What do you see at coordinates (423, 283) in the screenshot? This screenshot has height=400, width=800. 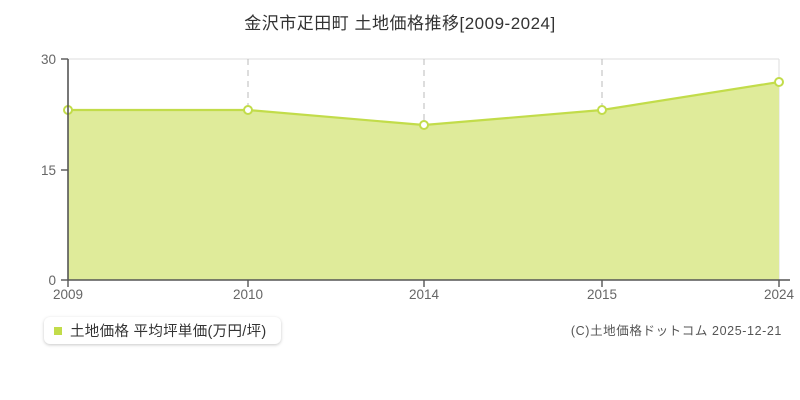 I see `x-axis-ticks` at bounding box center [423, 283].